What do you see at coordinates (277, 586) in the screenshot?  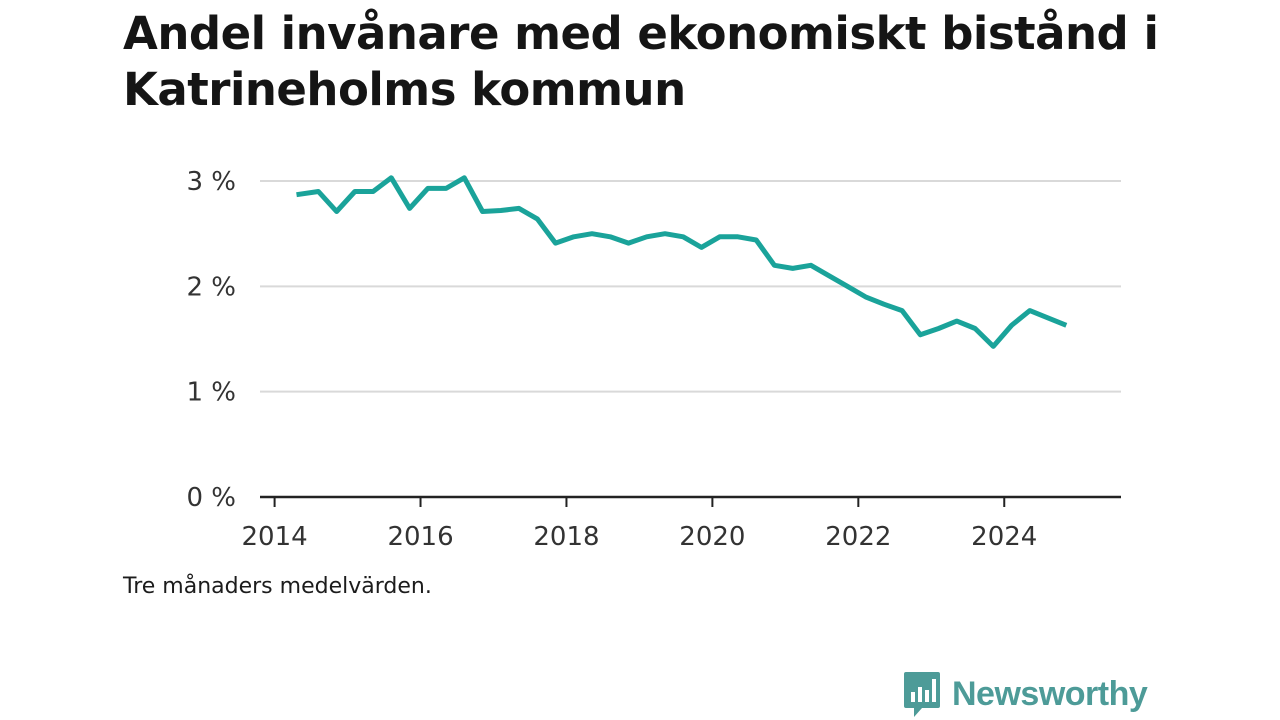 I see `chart-note: Tre månaders medelvärden.` at bounding box center [277, 586].